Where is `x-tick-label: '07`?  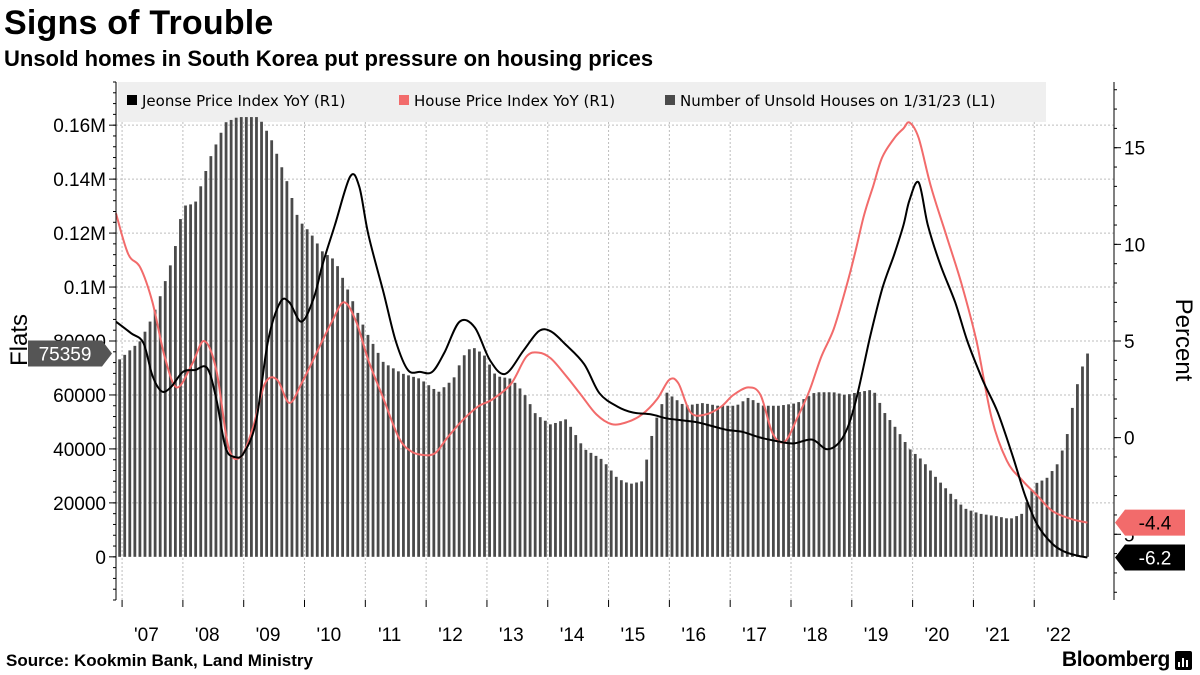 x-tick-label: '07 is located at coordinates (146, 635).